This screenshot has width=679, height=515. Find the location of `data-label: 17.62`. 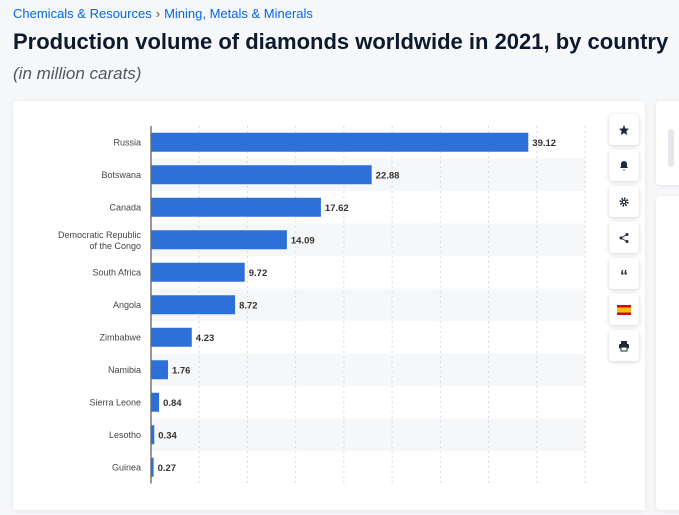

data-label: 17.62 is located at coordinates (337, 208).